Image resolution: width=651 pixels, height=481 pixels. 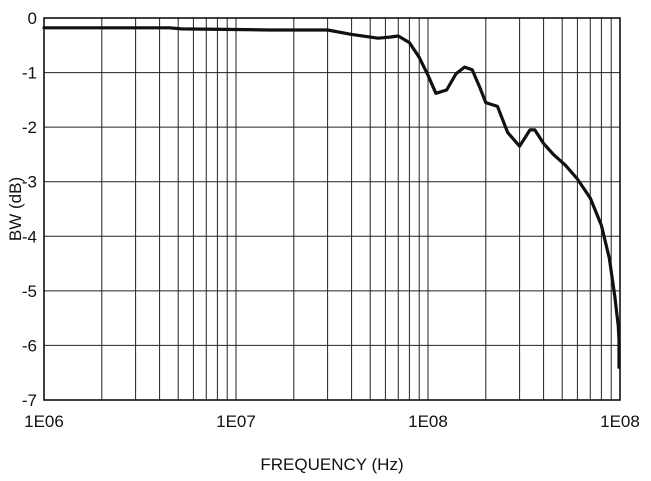 I want to click on x-tick-label: 1E07, so click(x=236, y=421).